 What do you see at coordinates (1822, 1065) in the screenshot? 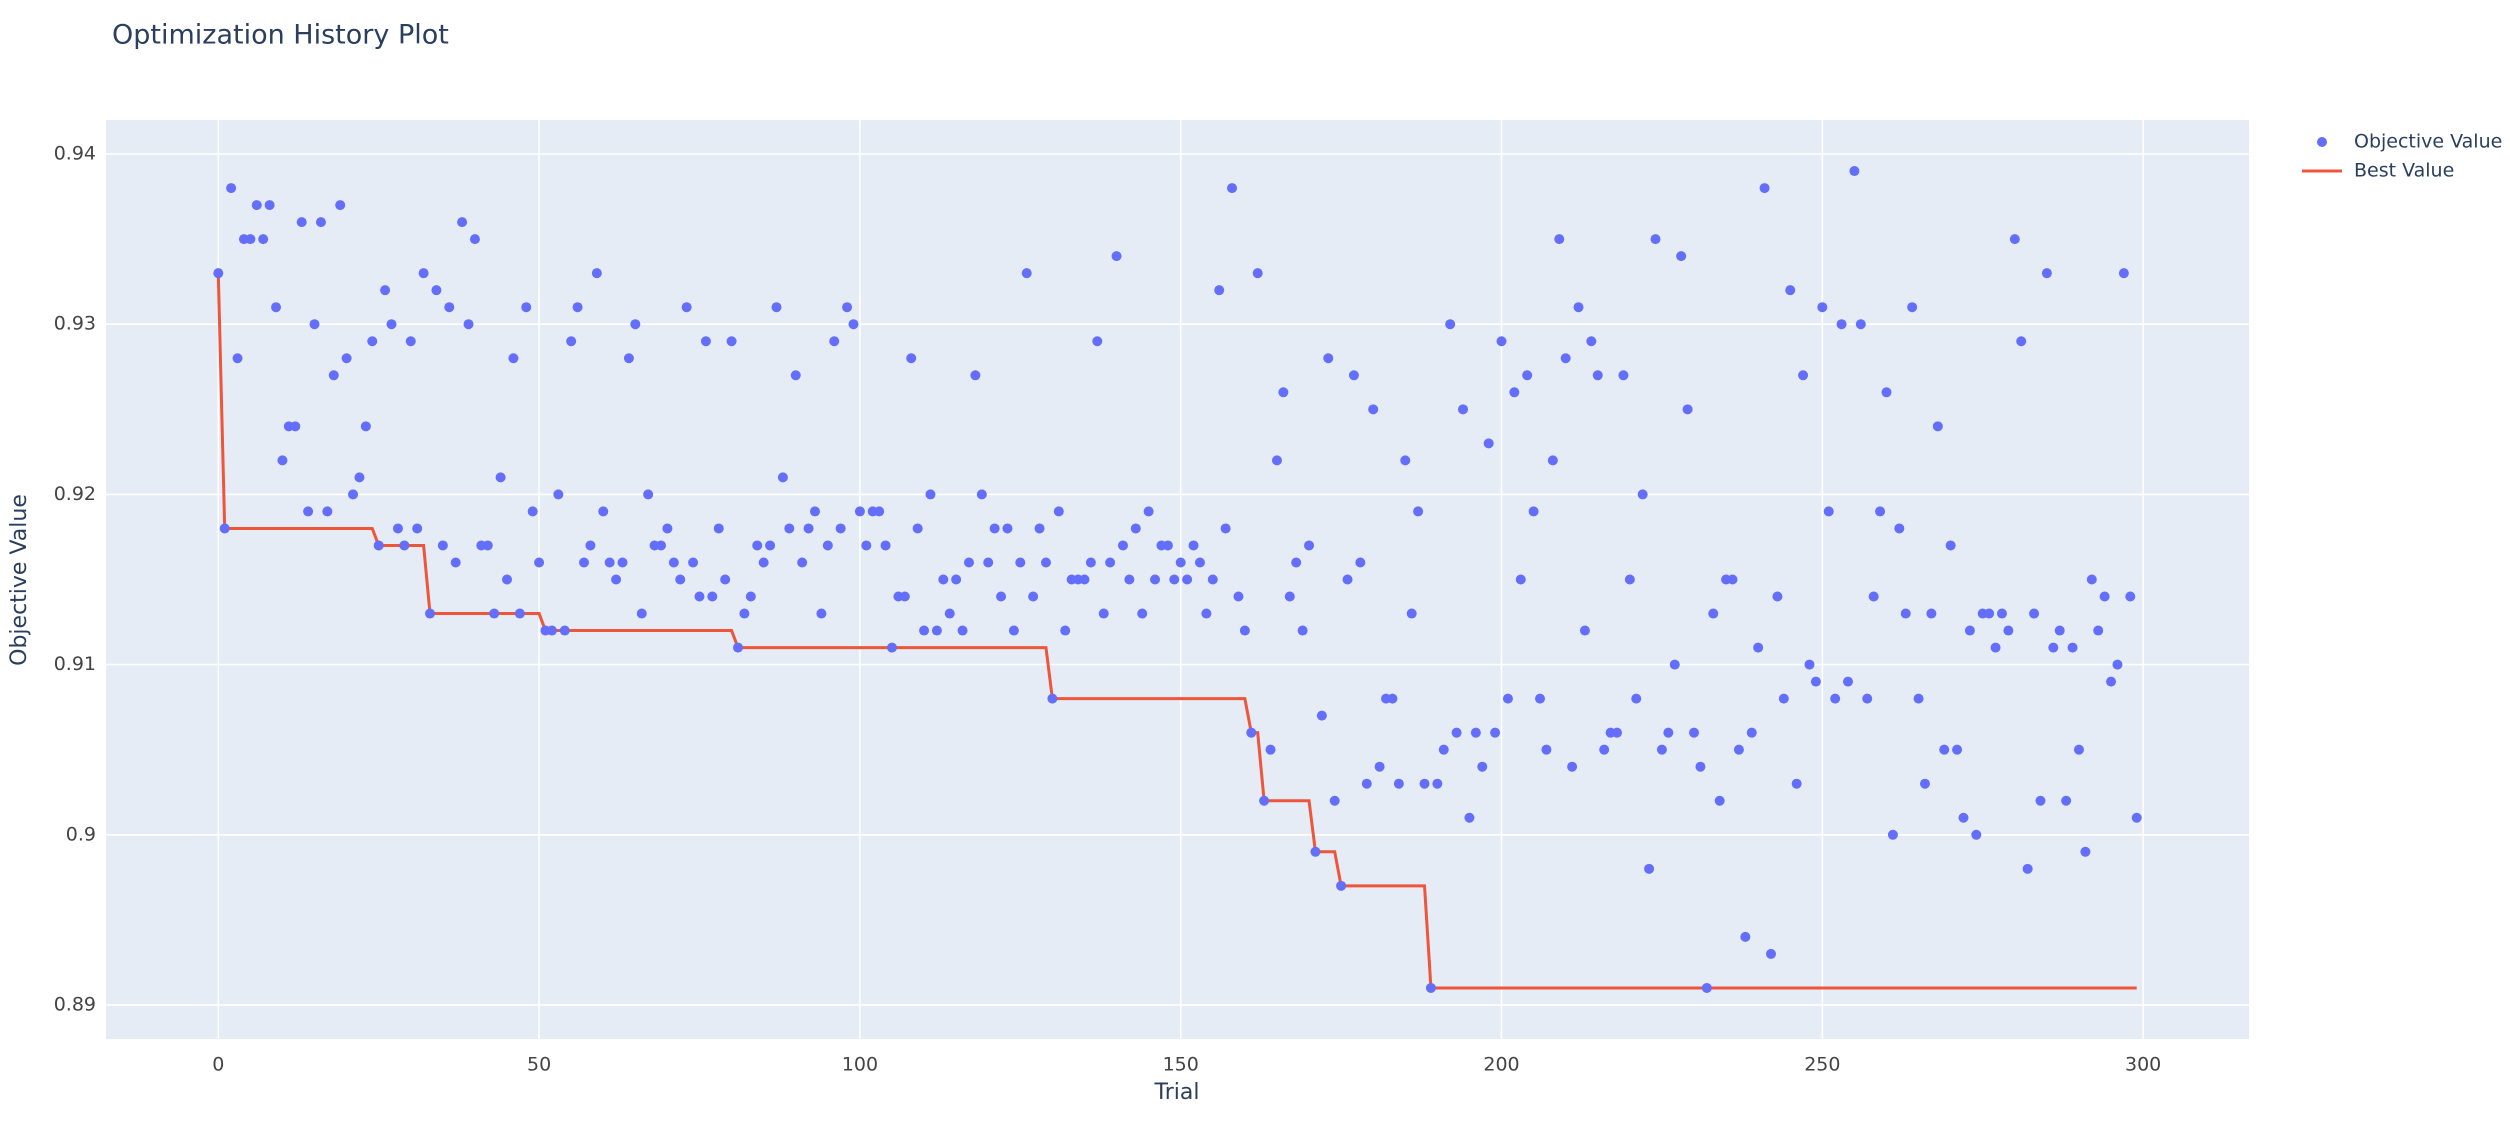
I see `x-tick-label: 250` at bounding box center [1822, 1065].